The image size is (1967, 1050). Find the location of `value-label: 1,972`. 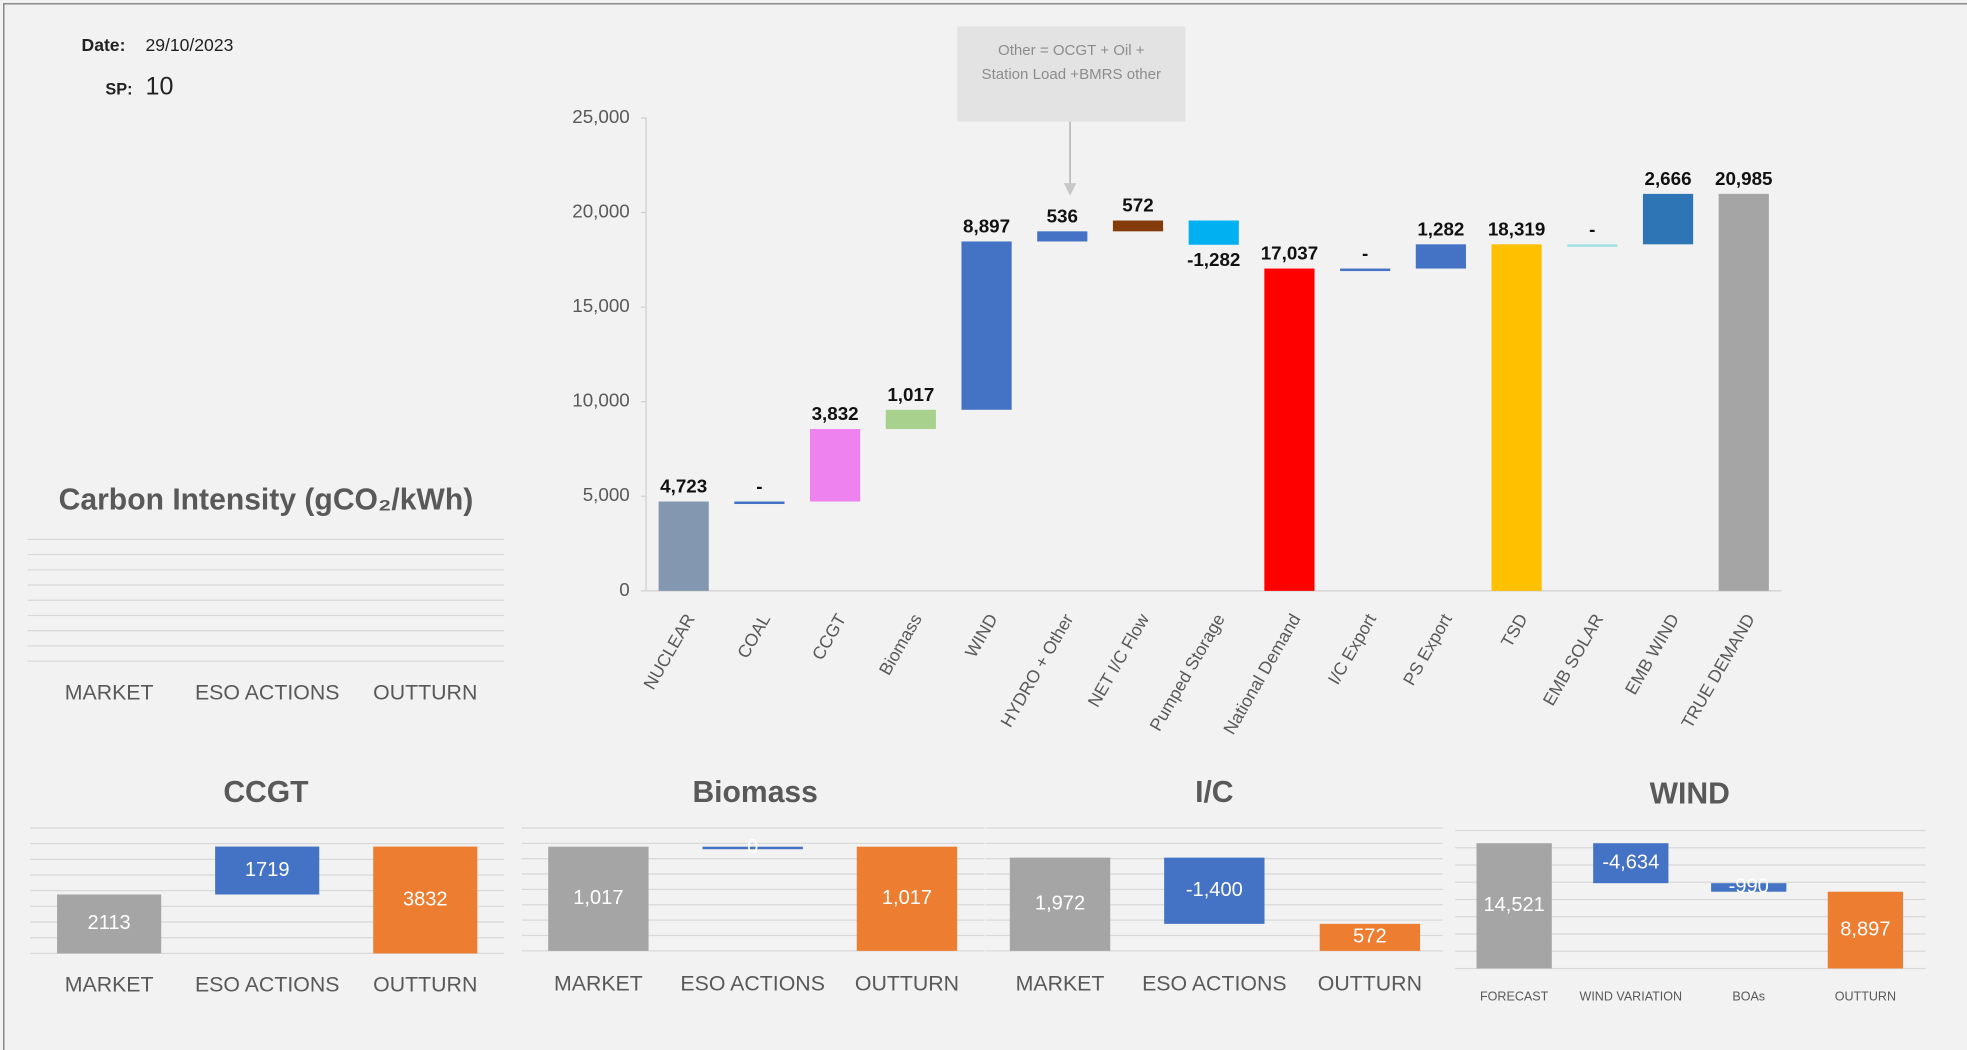

value-label: 1,972 is located at coordinates (1060, 904).